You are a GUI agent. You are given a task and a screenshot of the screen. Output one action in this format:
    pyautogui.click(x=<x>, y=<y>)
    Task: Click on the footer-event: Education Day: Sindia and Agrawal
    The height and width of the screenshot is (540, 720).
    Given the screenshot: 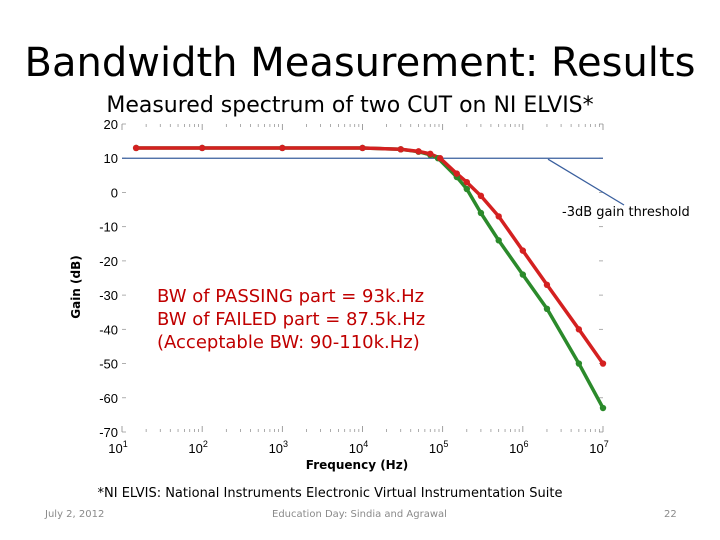 What is the action you would take?
    pyautogui.click(x=359, y=514)
    